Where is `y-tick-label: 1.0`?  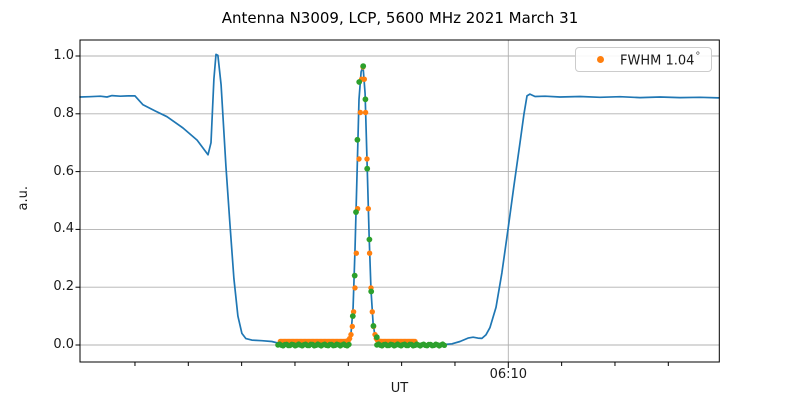 y-tick-label: 1.0 is located at coordinates (63, 55).